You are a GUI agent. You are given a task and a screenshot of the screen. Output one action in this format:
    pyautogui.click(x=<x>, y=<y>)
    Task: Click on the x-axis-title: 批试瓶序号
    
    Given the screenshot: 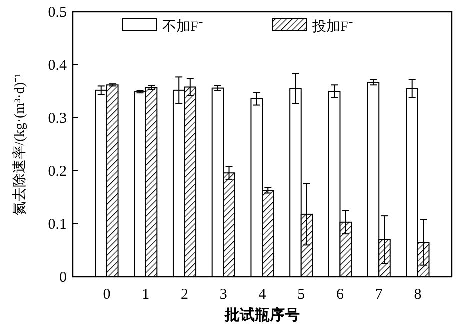 What is the action you would take?
    pyautogui.click(x=262, y=315)
    